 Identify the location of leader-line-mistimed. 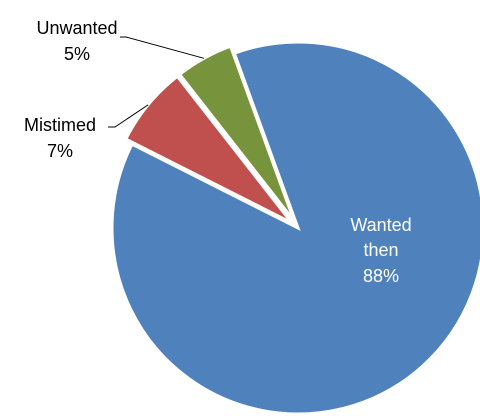
(128, 116).